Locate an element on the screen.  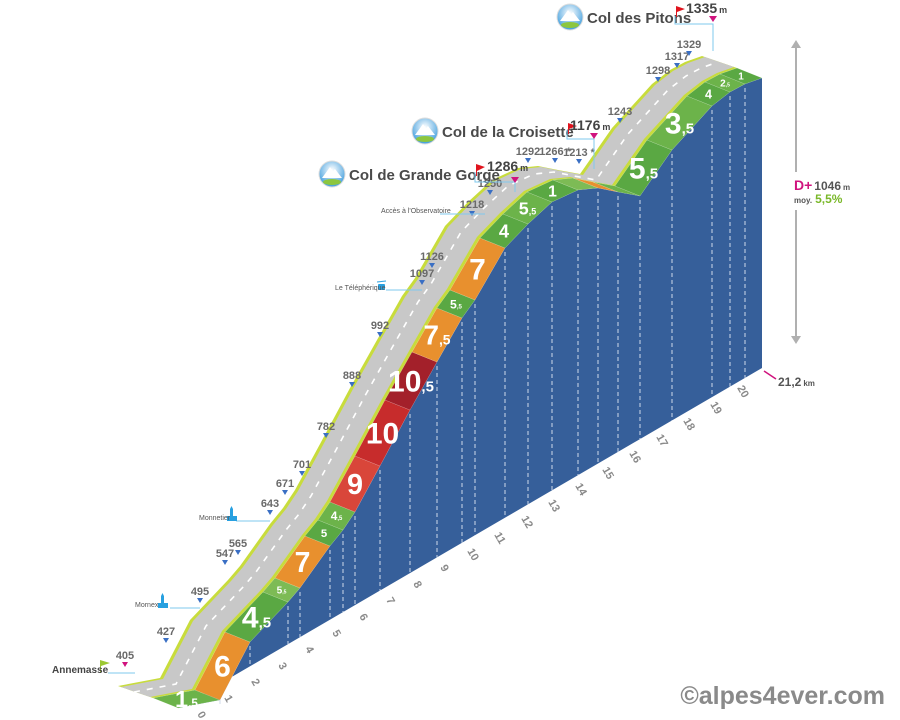
place-label: Accès à l'Observatoire is located at coordinates (416, 211).